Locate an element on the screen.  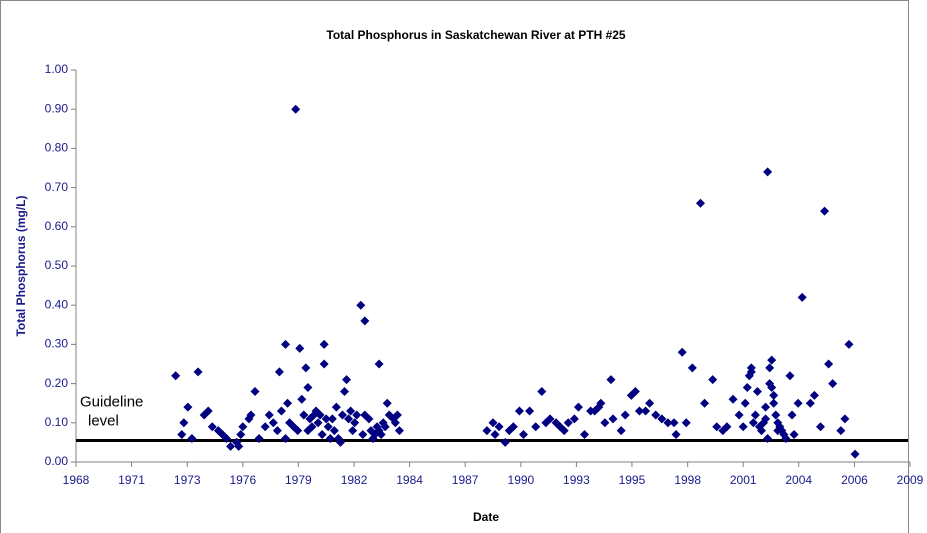
y-tick-label: 0.80 is located at coordinates (57, 148).